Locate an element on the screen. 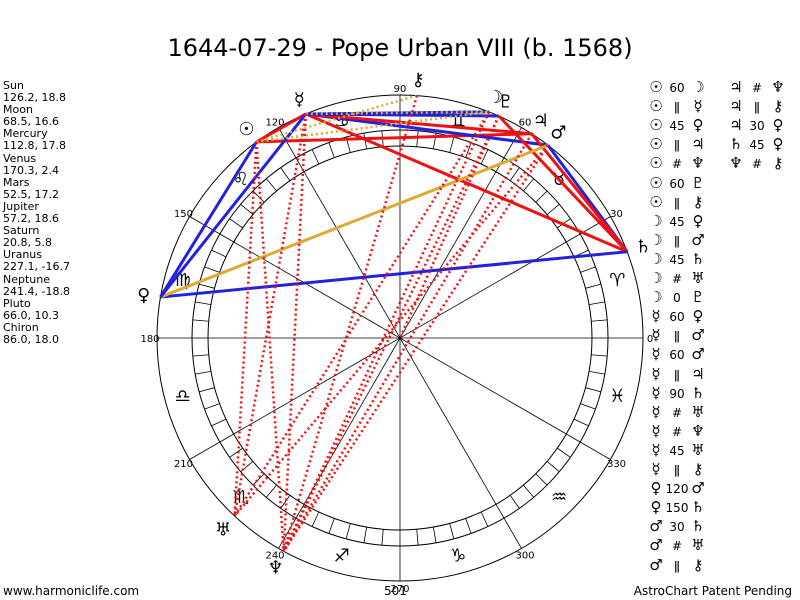  aspect-row: ☿ 60 ♀ is located at coordinates (677, 316).